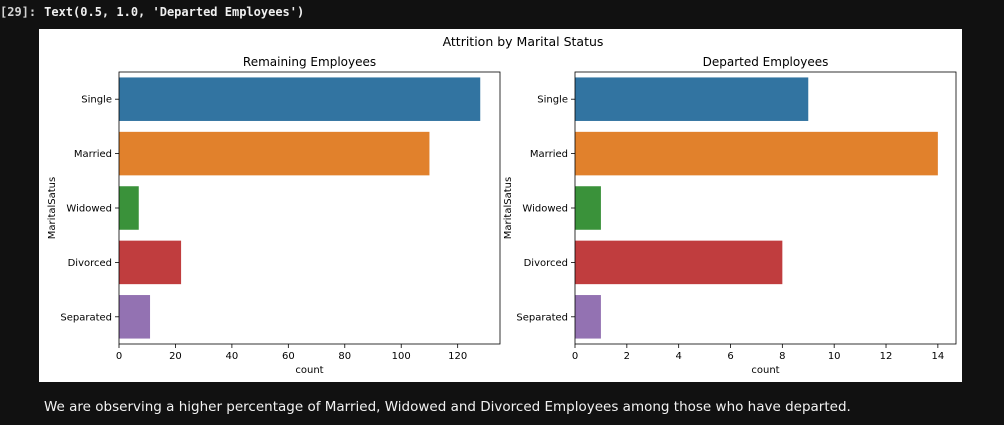 Image resolution: width=1004 pixels, height=425 pixels. I want to click on x-tick-label: 100, so click(401, 356).